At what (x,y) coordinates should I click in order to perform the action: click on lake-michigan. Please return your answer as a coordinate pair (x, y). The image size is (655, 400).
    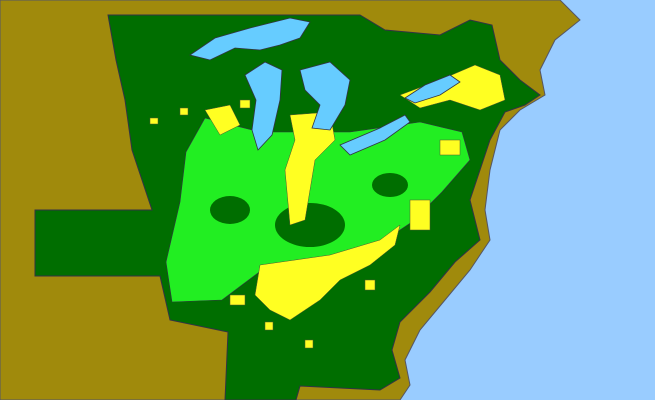
    Looking at the image, I should click on (263, 106).